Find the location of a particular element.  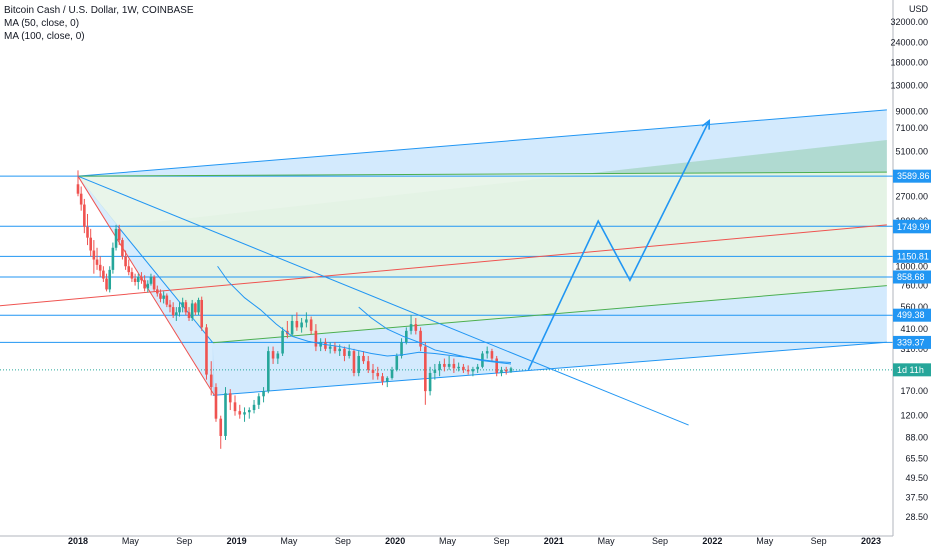

price-label: 858.68 is located at coordinates (912, 277).